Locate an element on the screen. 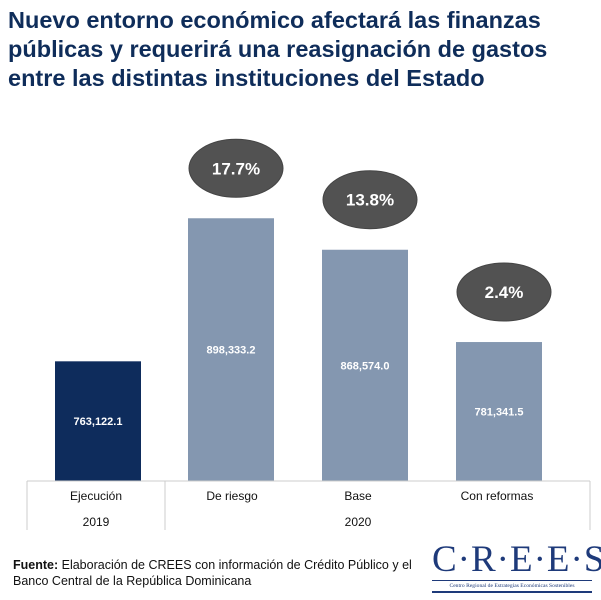 The width and height of the screenshot is (601, 600). growth-label-3: 2.4% is located at coordinates (504, 292).